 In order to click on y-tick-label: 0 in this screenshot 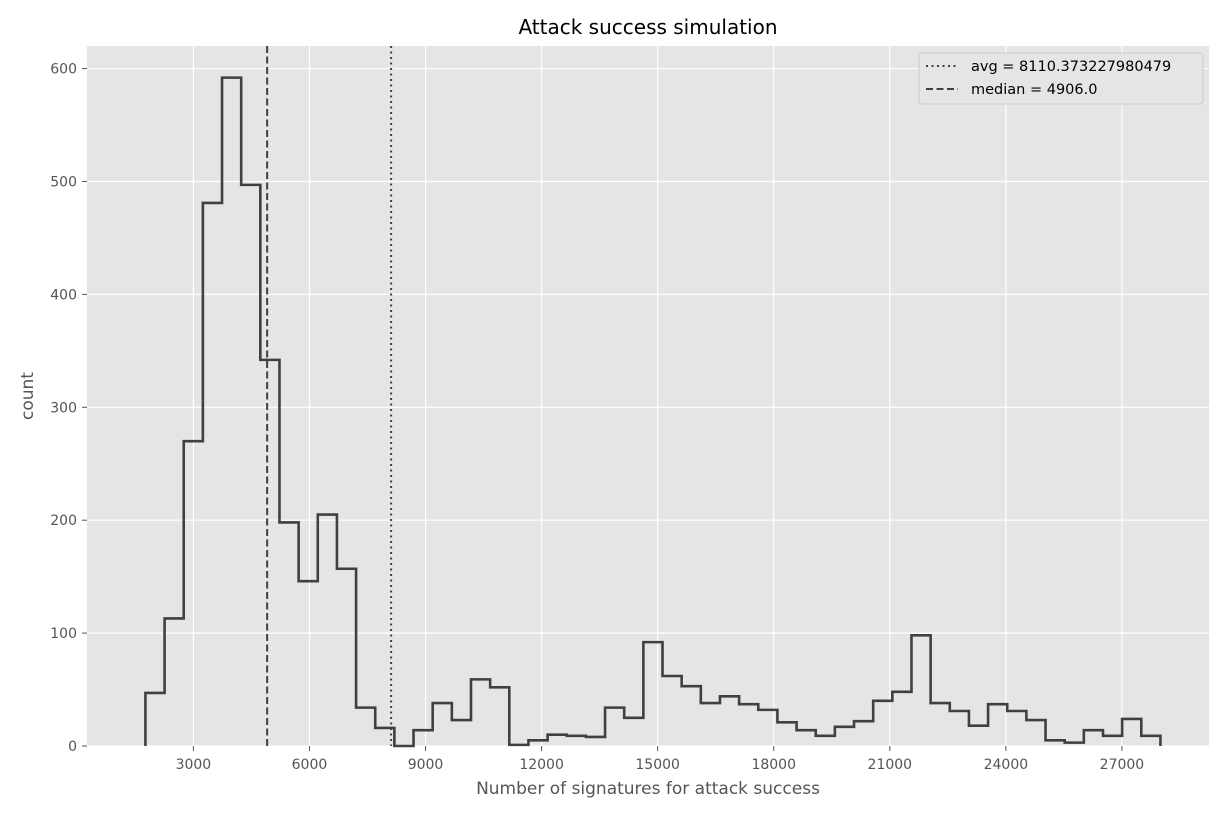, I will do `click(72, 747)`.